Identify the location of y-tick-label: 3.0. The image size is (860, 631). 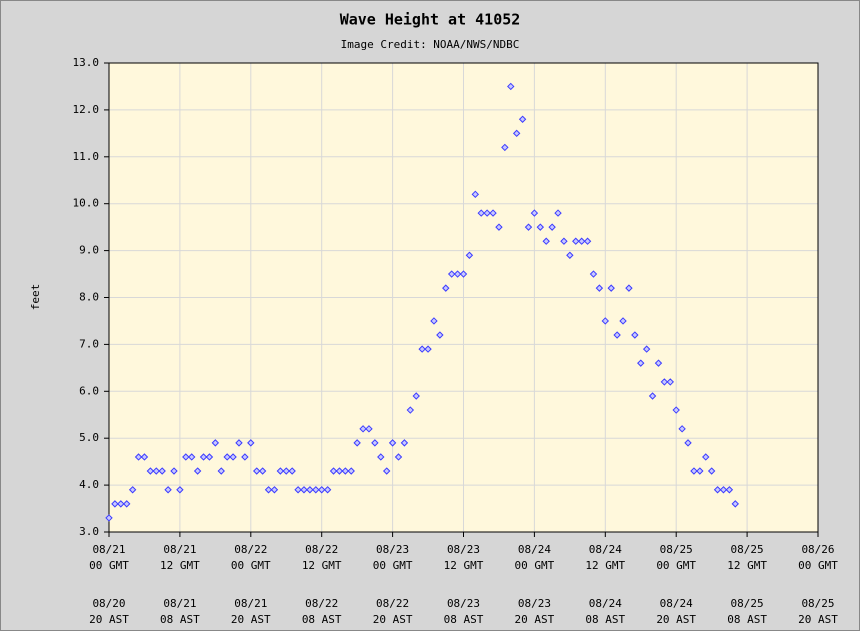
(89, 531).